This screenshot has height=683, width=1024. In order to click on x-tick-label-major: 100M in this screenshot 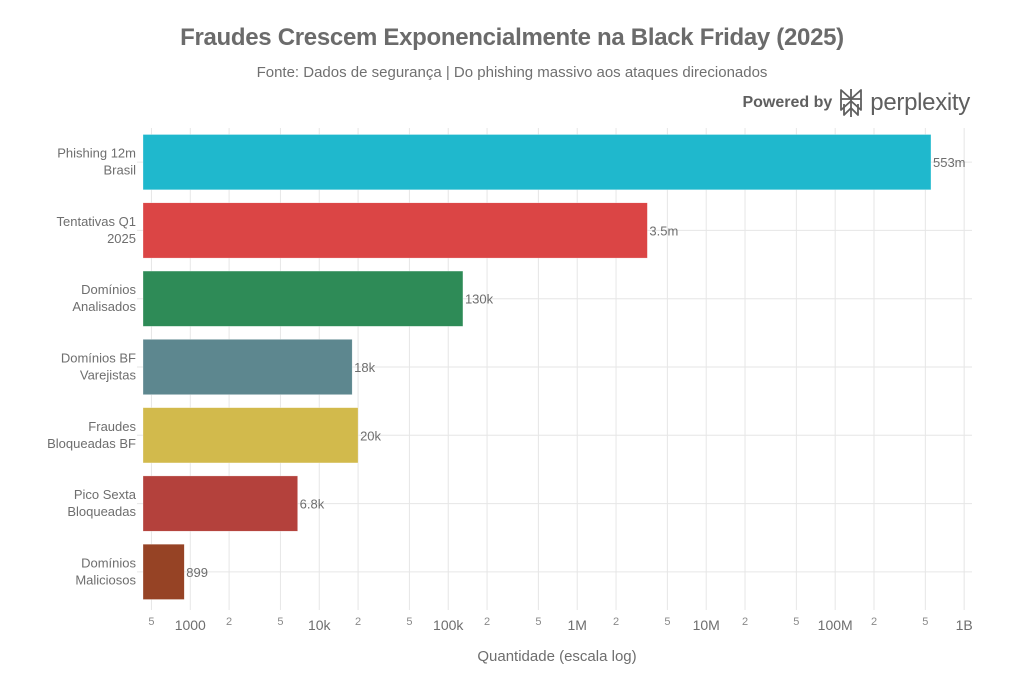, I will do `click(835, 625)`.